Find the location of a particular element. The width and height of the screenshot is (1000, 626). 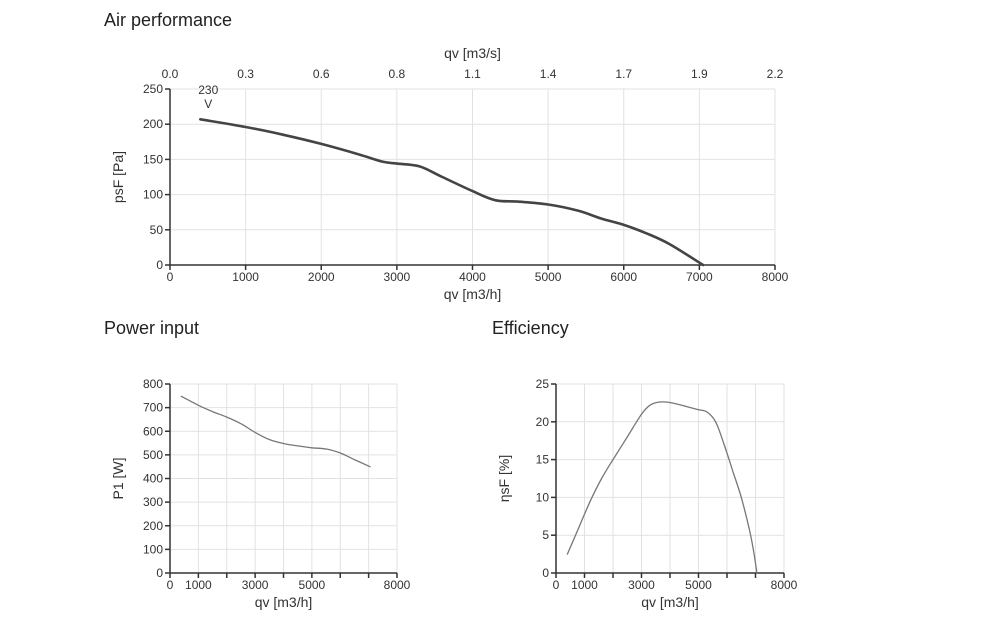

x2-tick-label: 1.4 is located at coordinates (548, 74).